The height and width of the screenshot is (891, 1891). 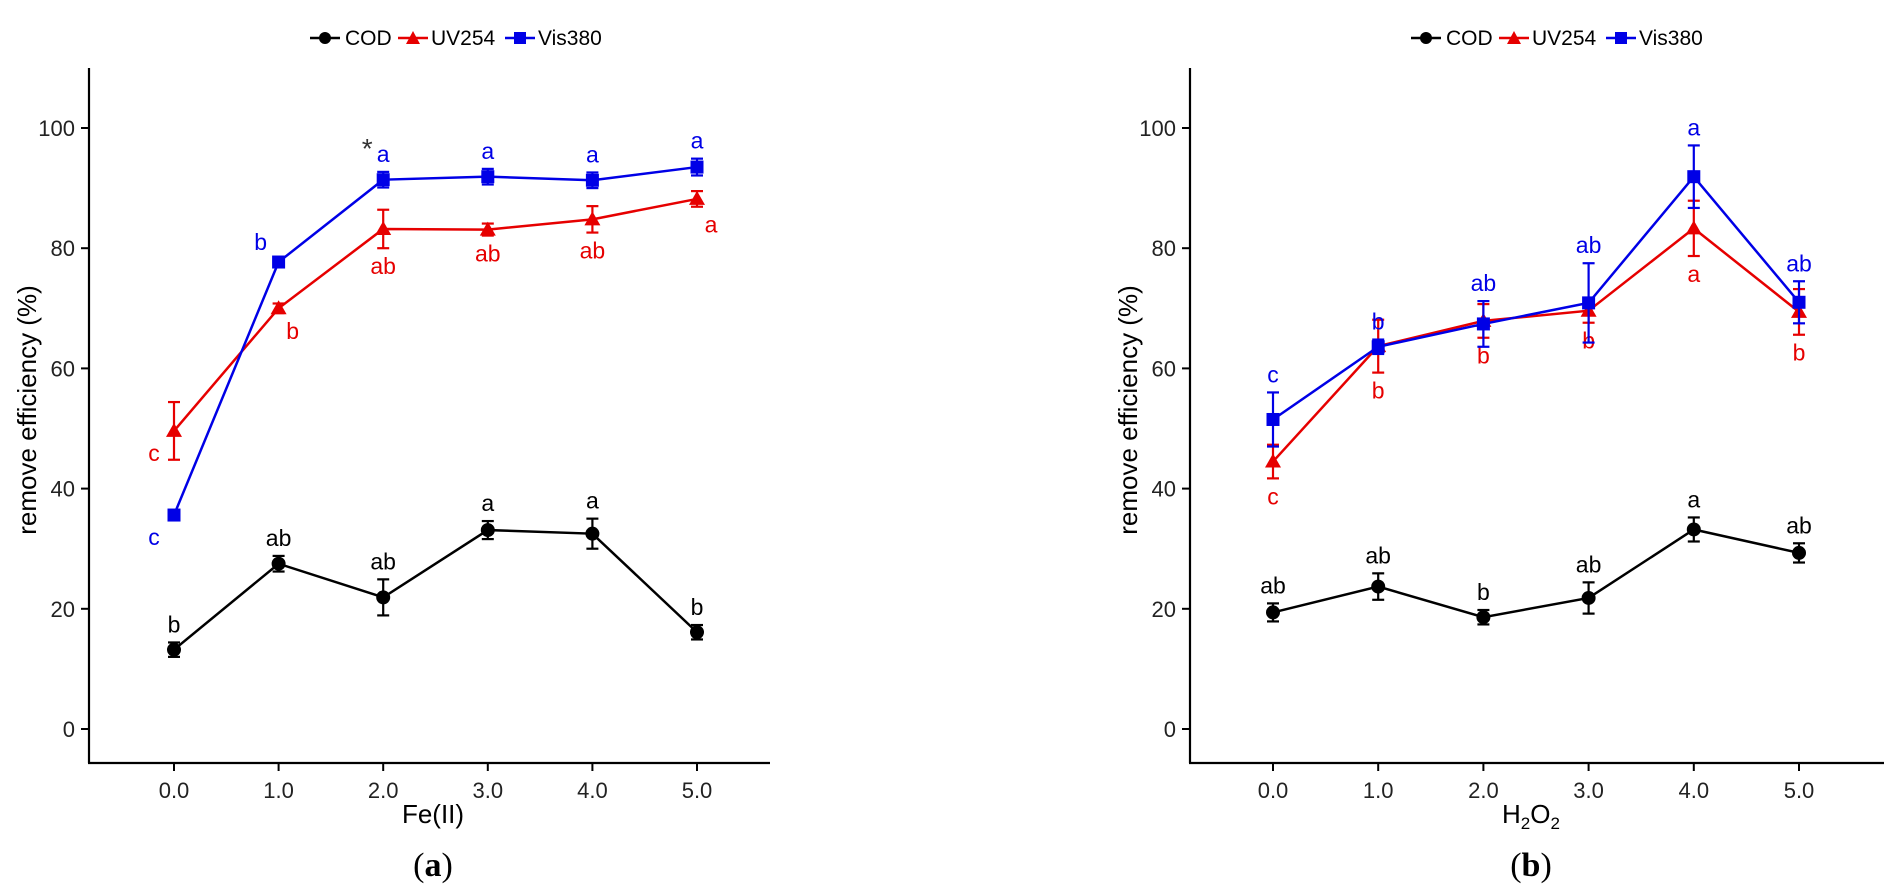 I want to click on series-uv254: cbbbab, so click(x=1536, y=354).